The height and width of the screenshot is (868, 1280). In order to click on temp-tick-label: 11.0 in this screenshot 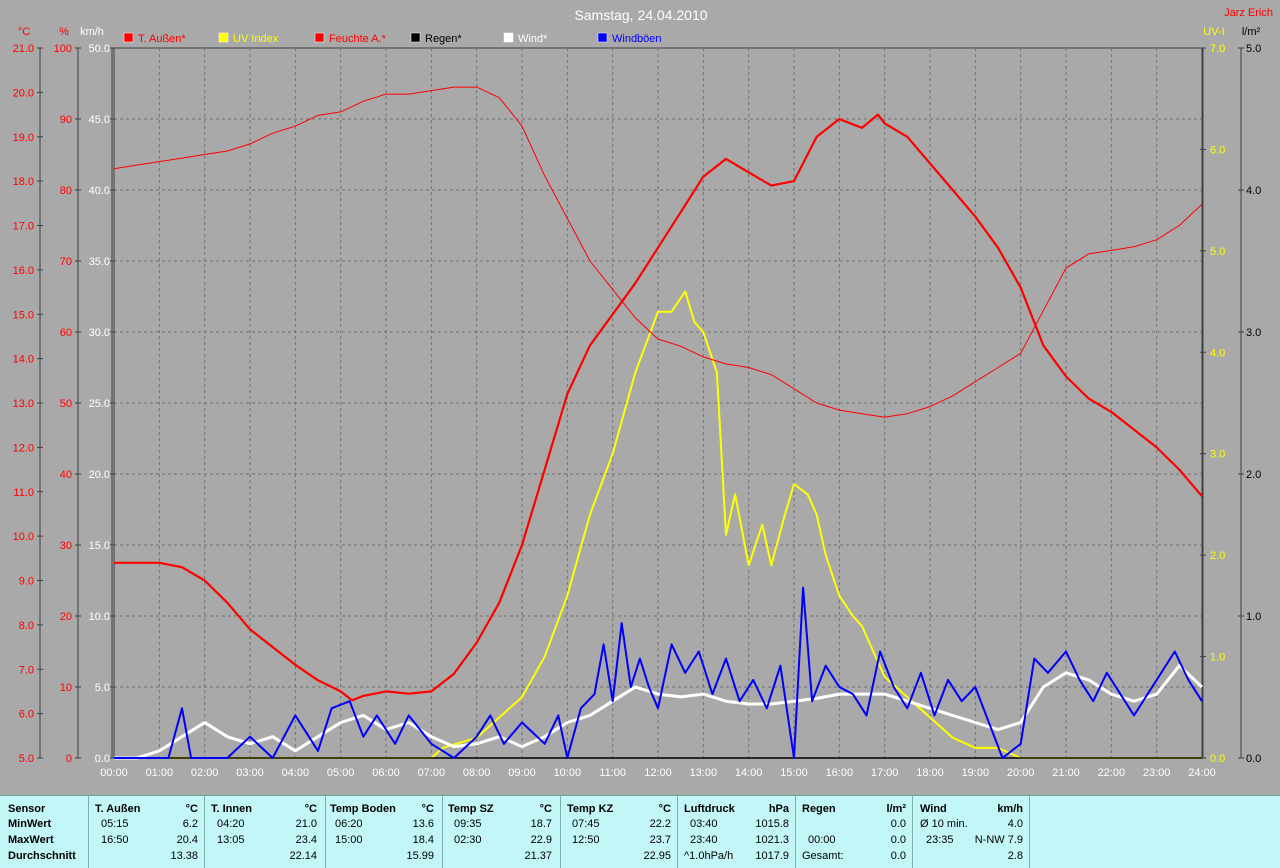, I will do `click(23, 493)`.